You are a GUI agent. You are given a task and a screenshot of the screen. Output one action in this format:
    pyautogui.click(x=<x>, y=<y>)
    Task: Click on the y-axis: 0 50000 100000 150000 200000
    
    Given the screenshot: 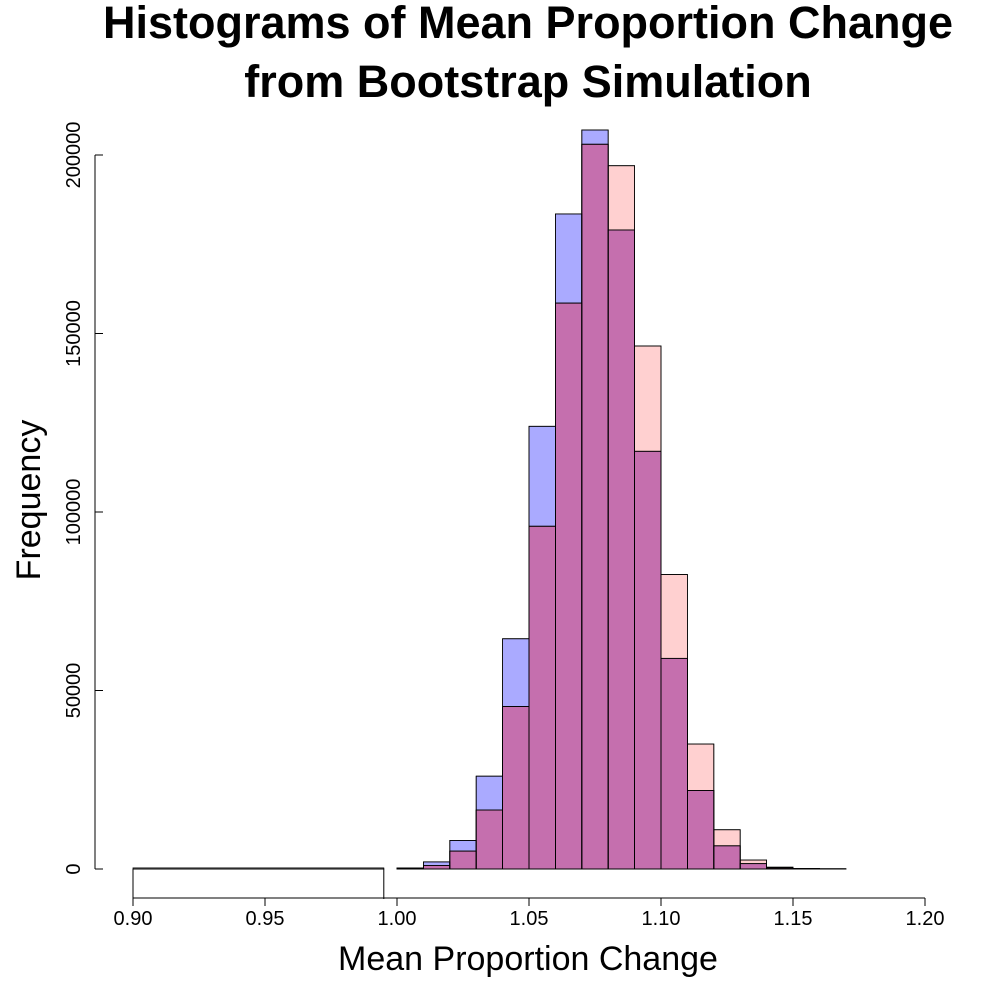 What is the action you would take?
    pyautogui.click(x=83, y=498)
    